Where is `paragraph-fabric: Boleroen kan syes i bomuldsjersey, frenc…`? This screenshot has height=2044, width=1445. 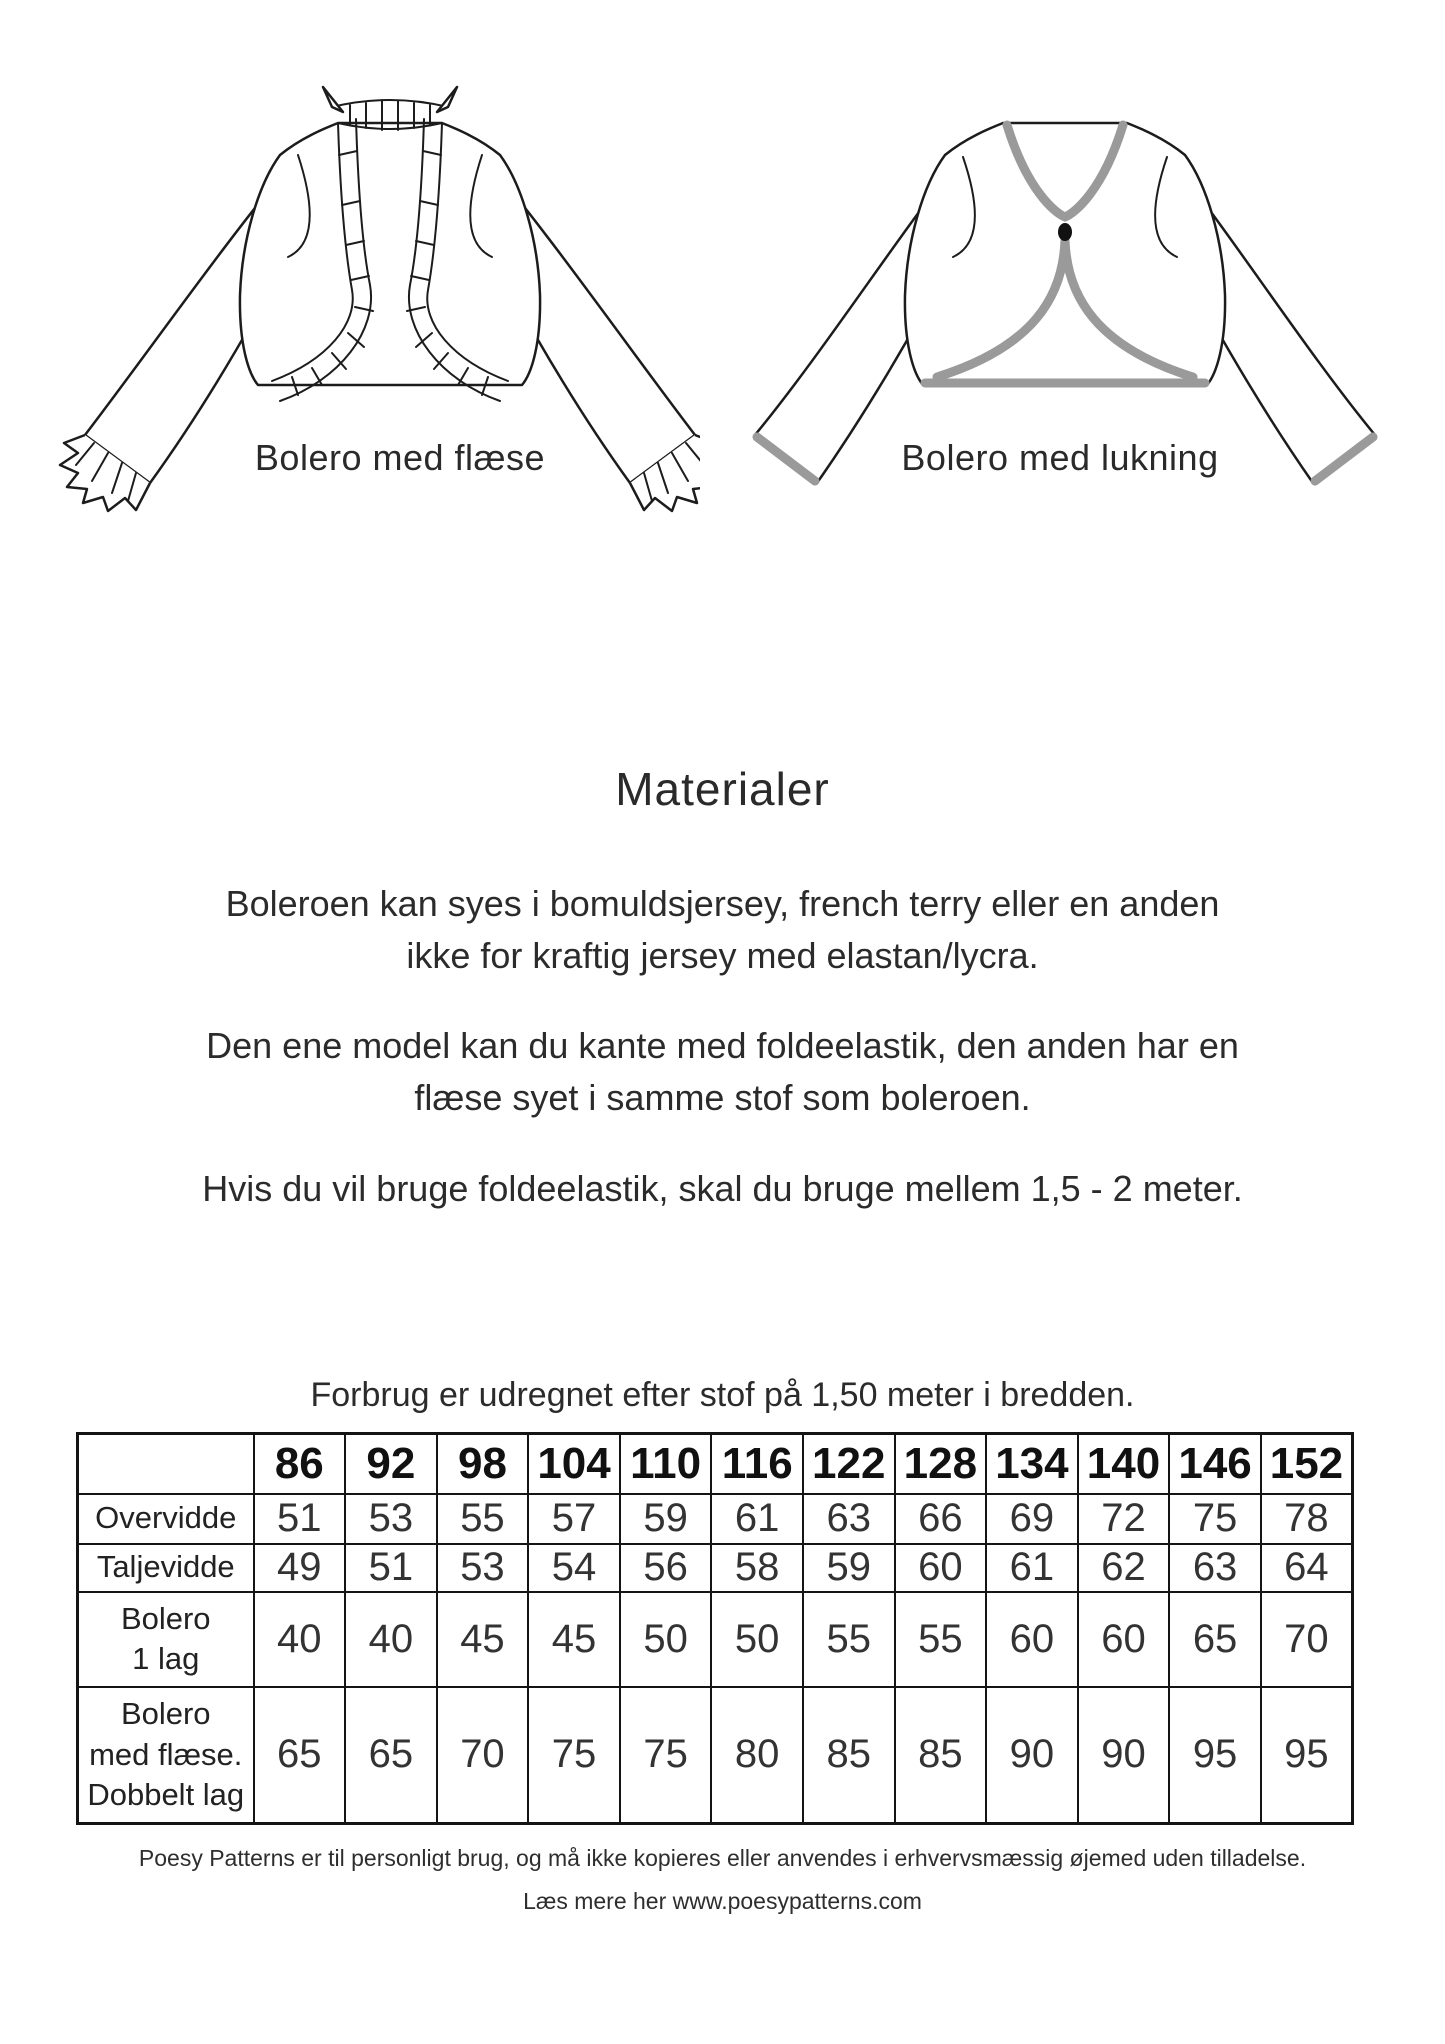 paragraph-fabric: Boleroen kan syes i bomuldsjersey, frenc… is located at coordinates (722, 930).